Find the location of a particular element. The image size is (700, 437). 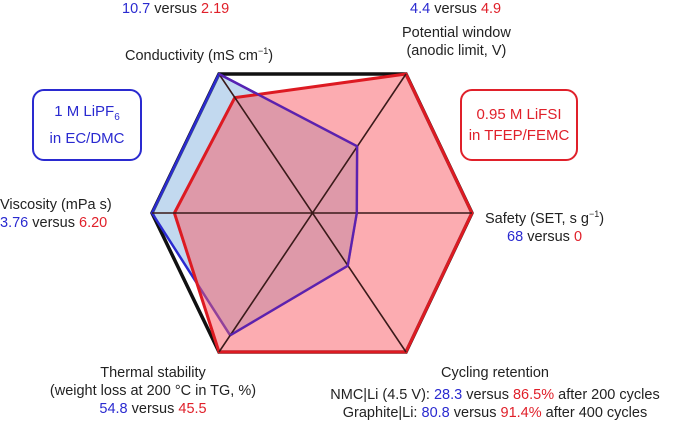

nmc-blue: 28.3 is located at coordinates (448, 395).